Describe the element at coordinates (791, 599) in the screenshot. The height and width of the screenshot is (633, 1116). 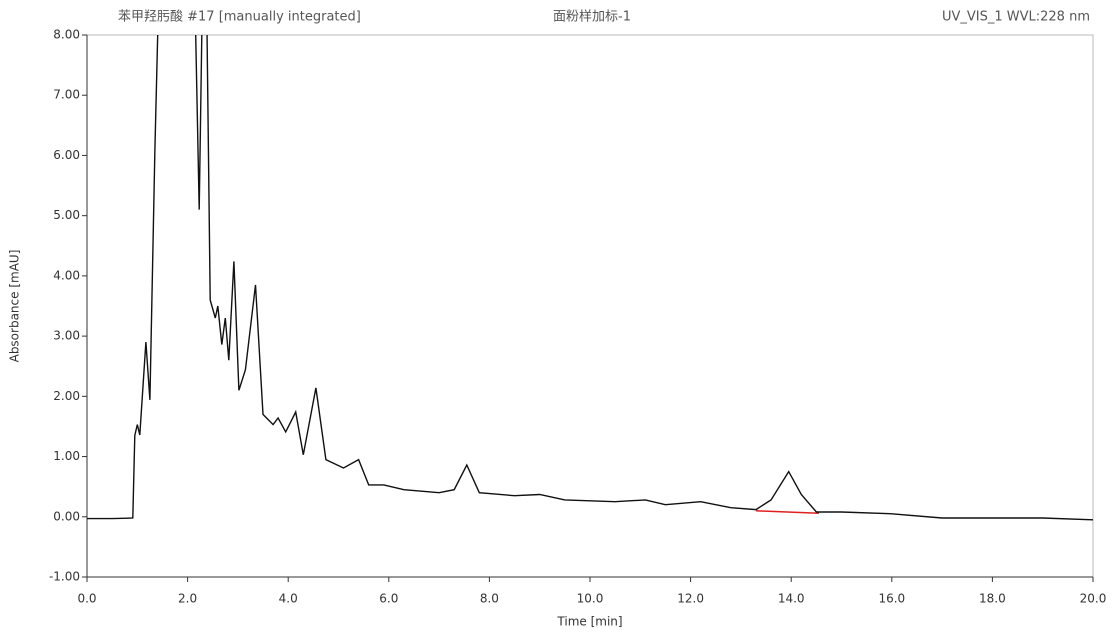
I see `x-tick-label: 14.0` at that location.